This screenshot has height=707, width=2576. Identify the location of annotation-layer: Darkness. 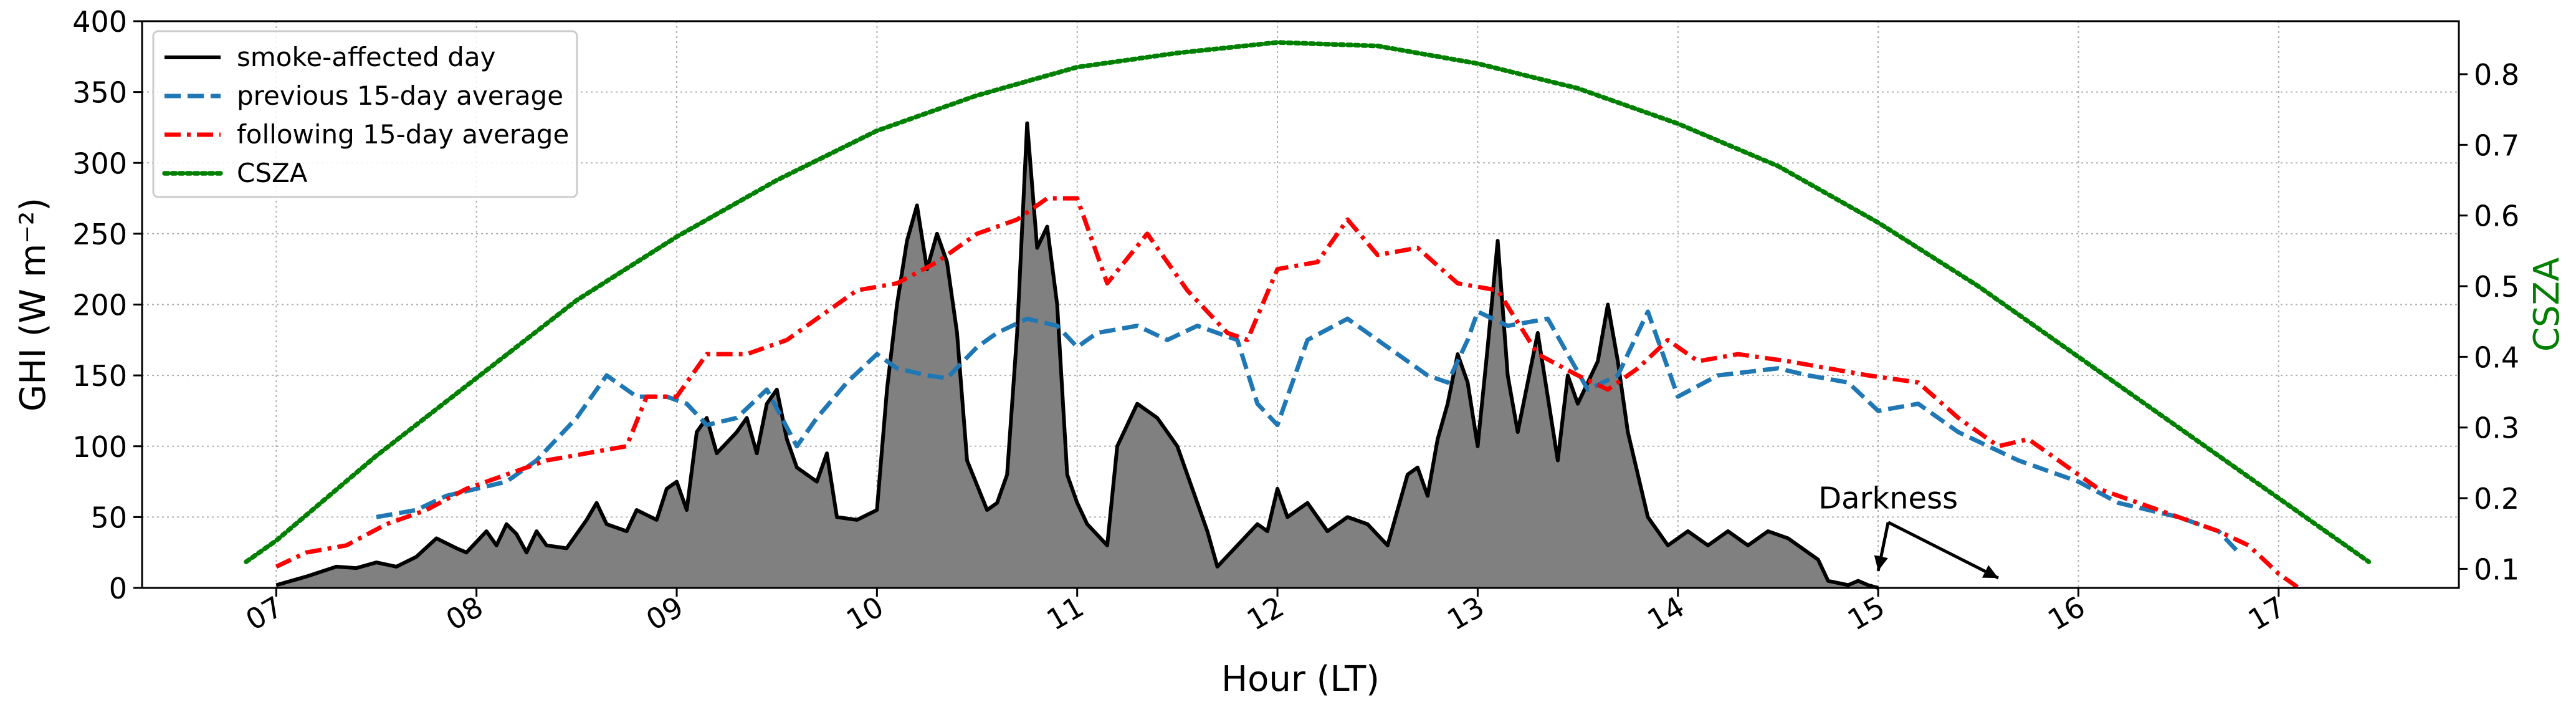
(1909, 530).